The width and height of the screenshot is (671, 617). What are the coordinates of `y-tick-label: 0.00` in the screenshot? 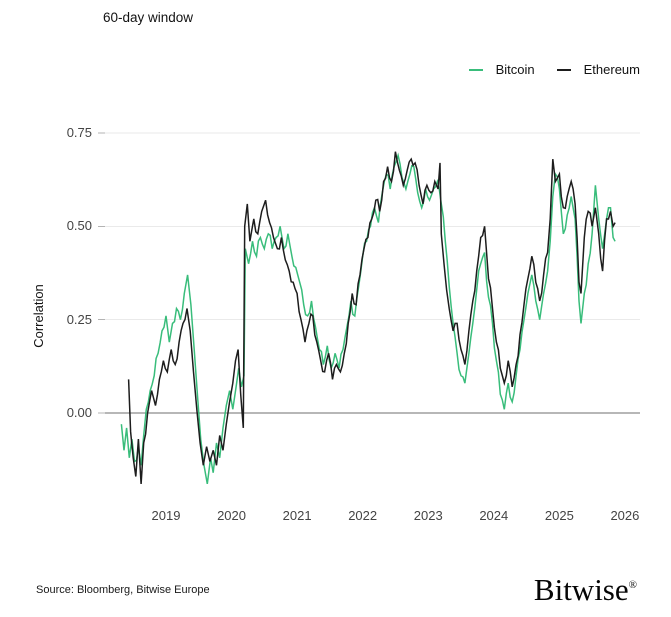 It's located at (79, 412).